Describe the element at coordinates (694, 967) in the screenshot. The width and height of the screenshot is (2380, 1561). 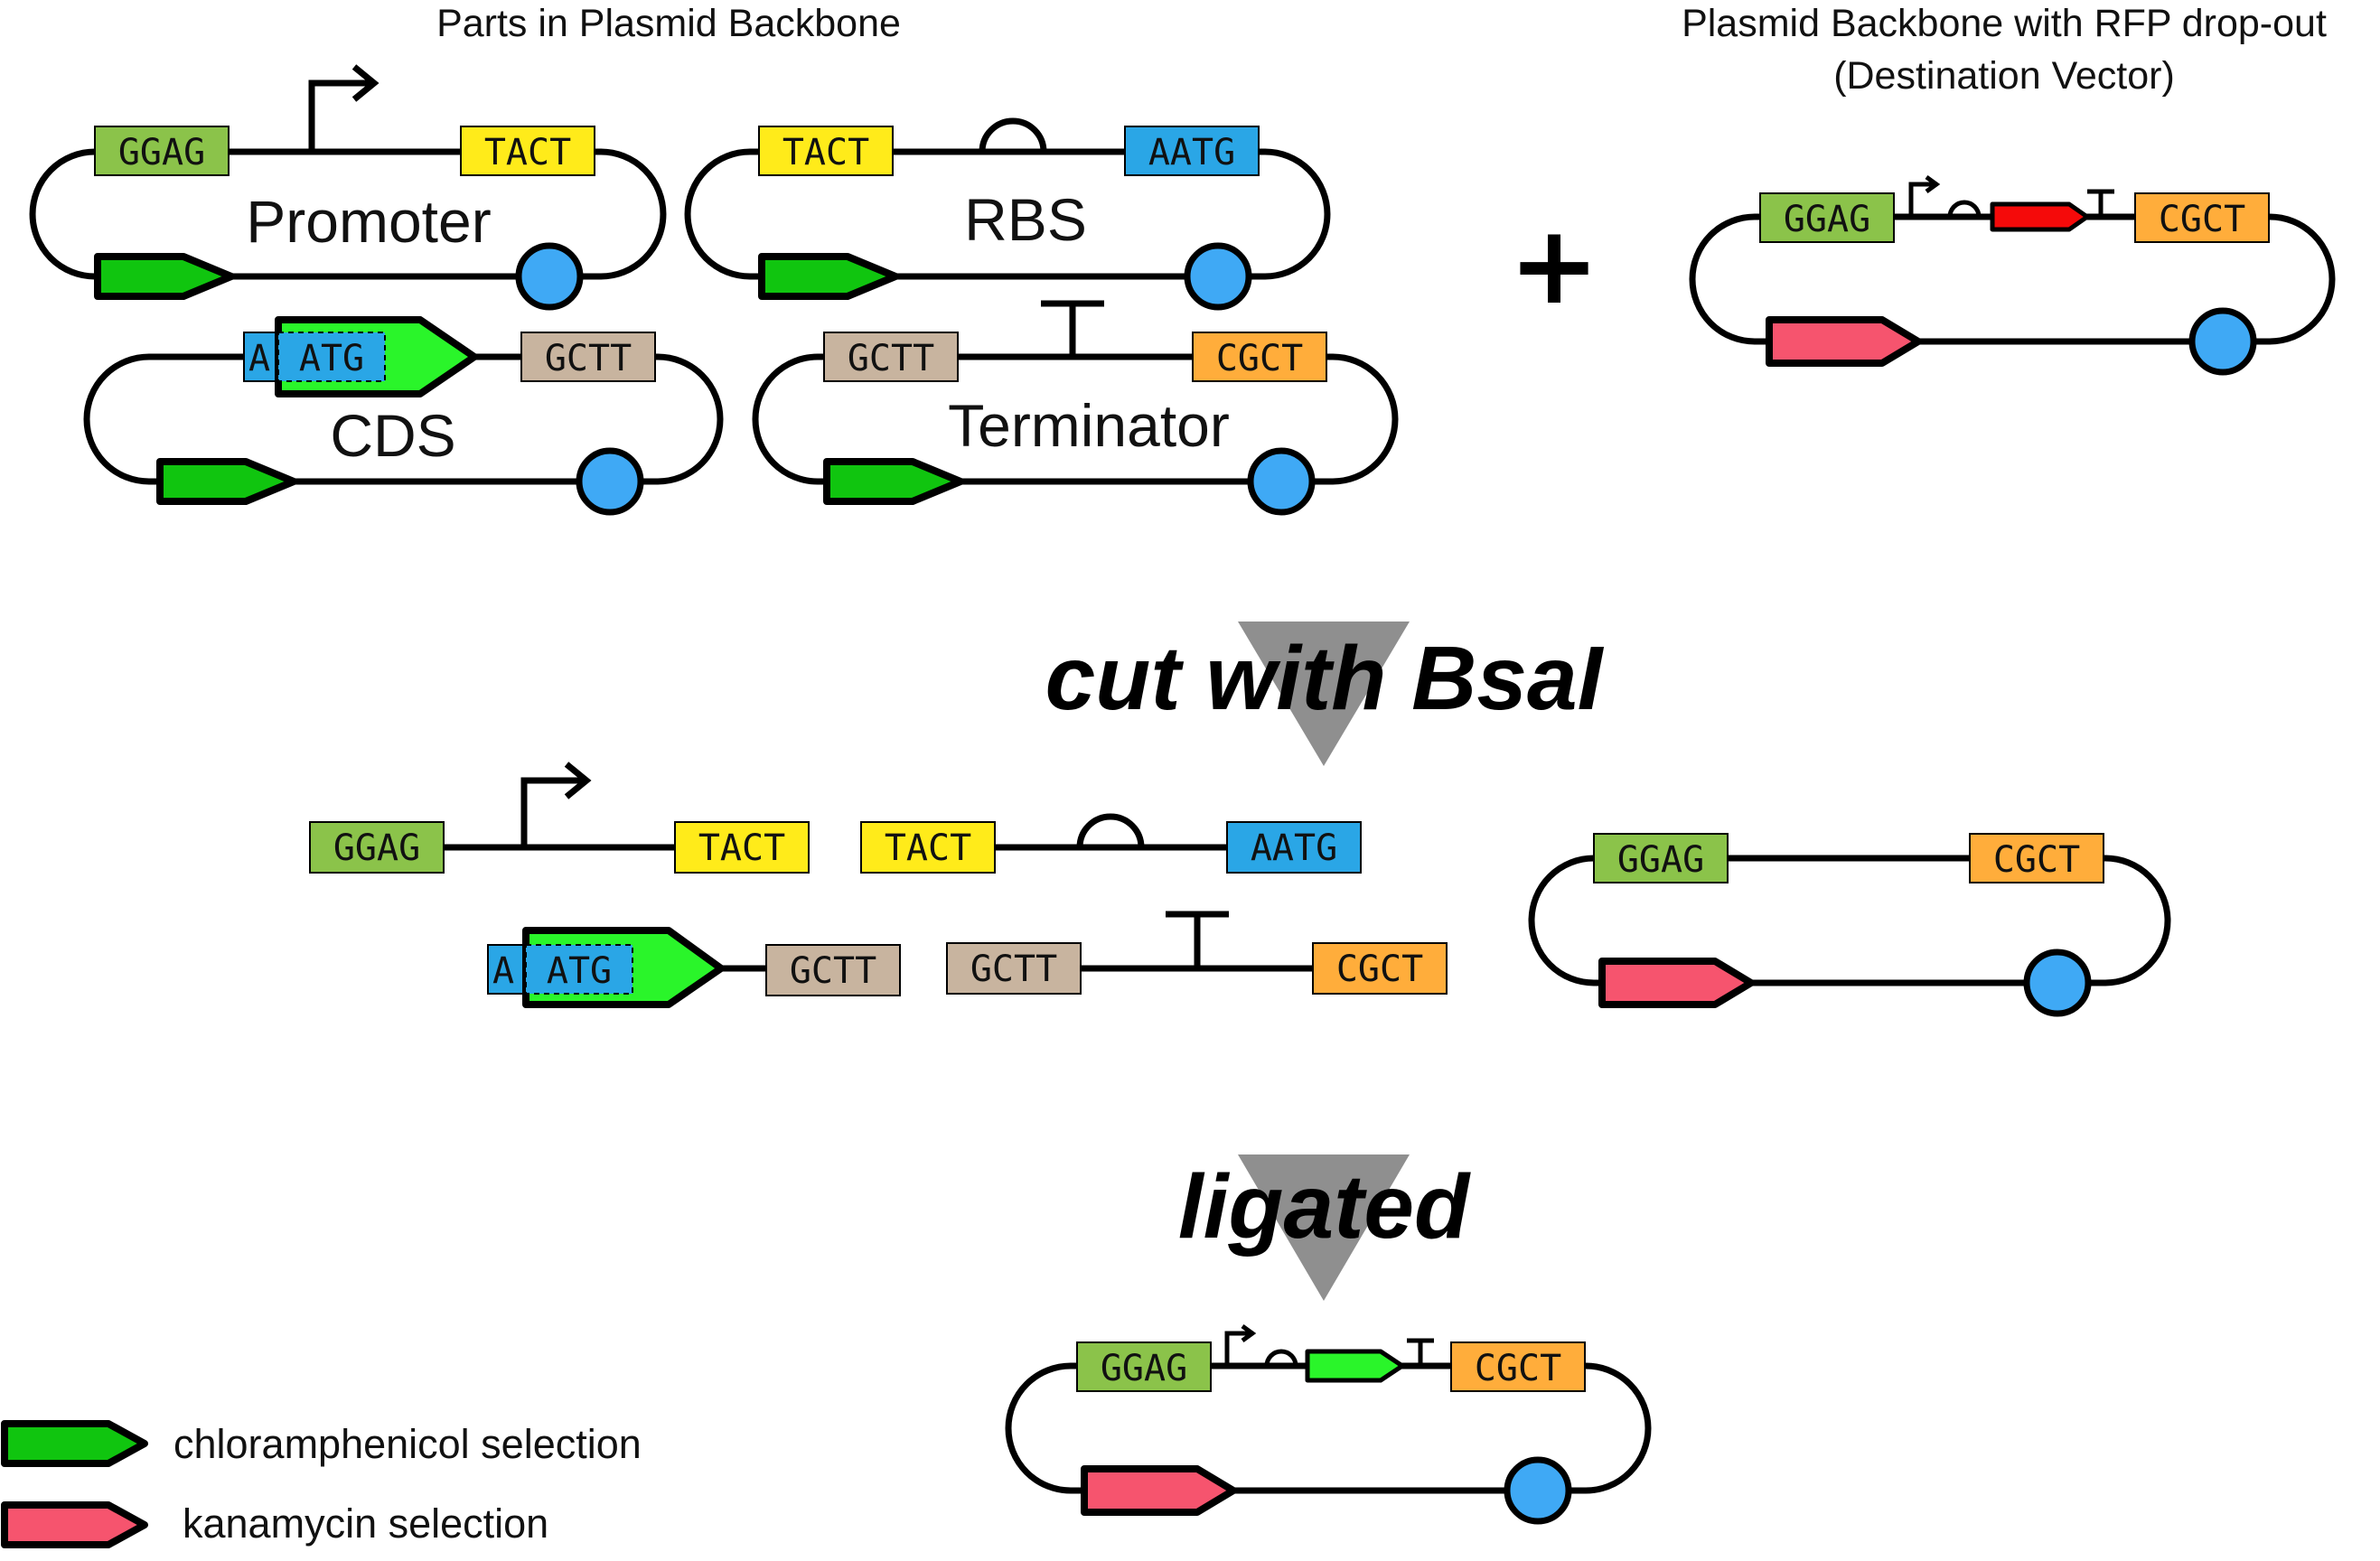
I see `cds-fragment: A ATG GCTT` at that location.